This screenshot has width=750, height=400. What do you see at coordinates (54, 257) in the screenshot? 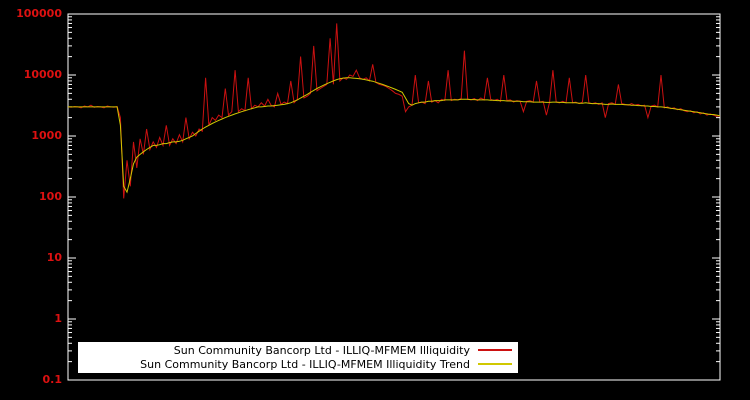
I see `y-tick-label: 10` at bounding box center [54, 257].